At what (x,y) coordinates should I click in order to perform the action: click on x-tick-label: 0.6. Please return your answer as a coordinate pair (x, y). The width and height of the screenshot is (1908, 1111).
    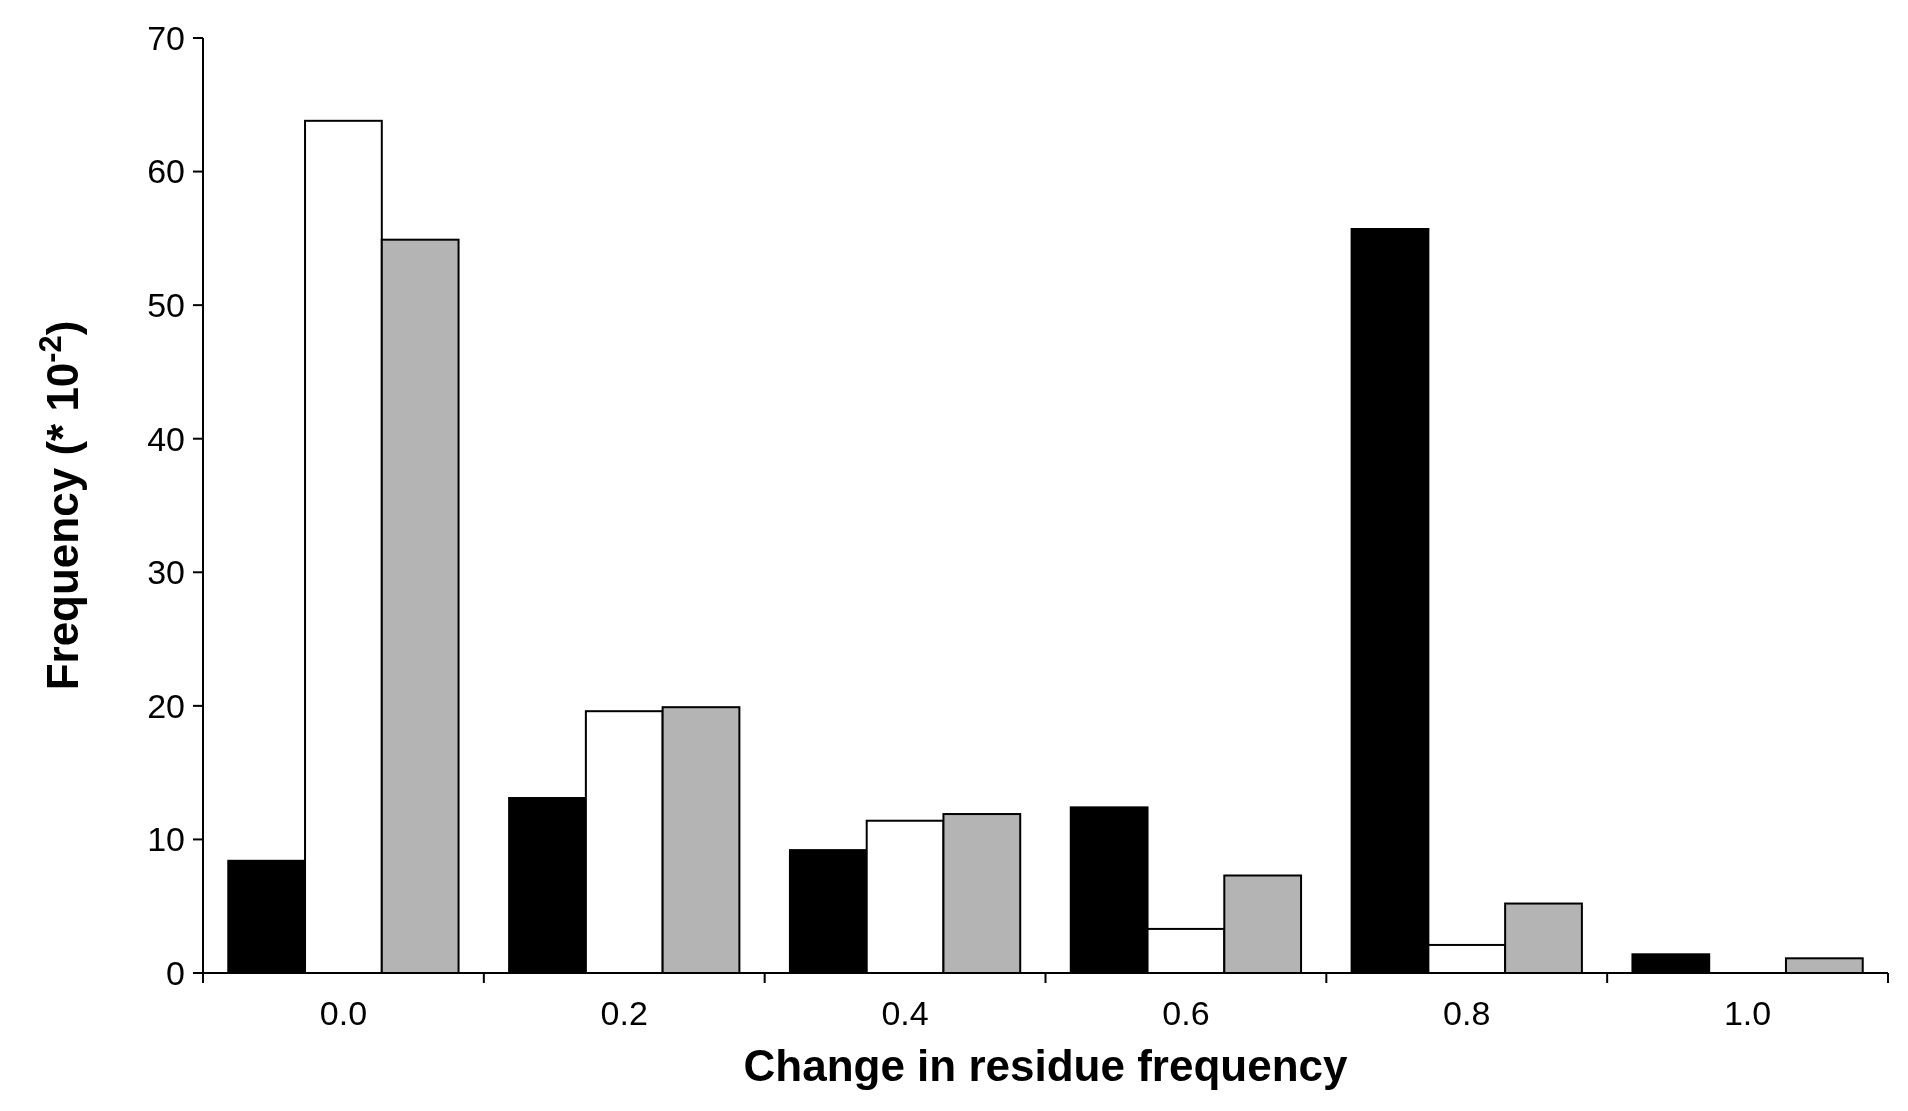
    Looking at the image, I should click on (1186, 1013).